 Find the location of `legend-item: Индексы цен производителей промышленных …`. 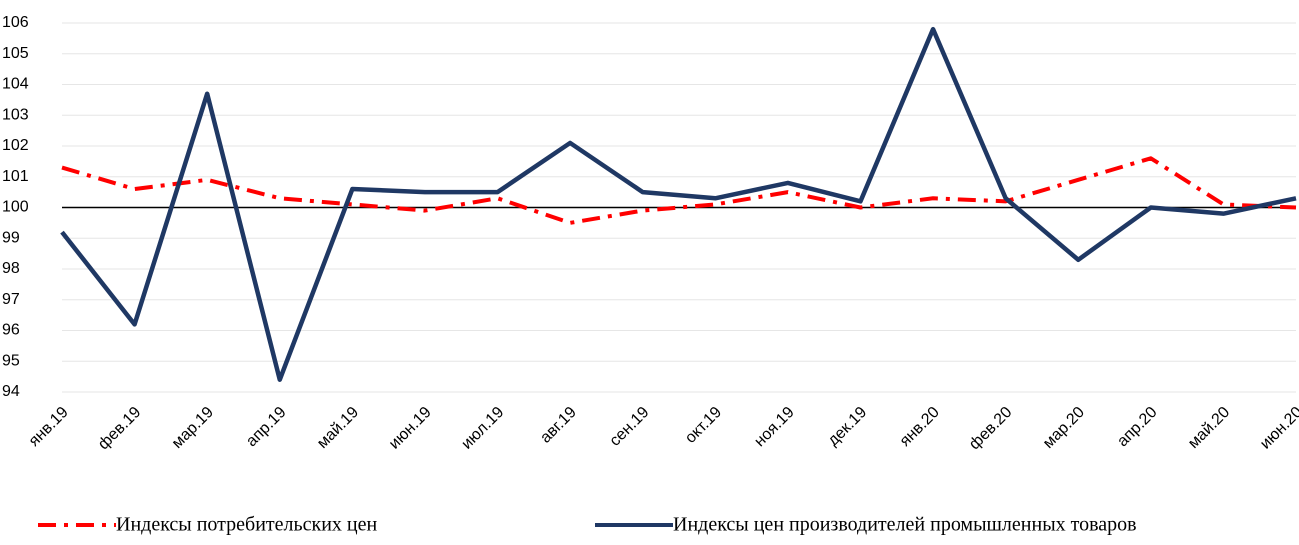

legend-item: Индексы цен производителей промышленных … is located at coordinates (866, 525).